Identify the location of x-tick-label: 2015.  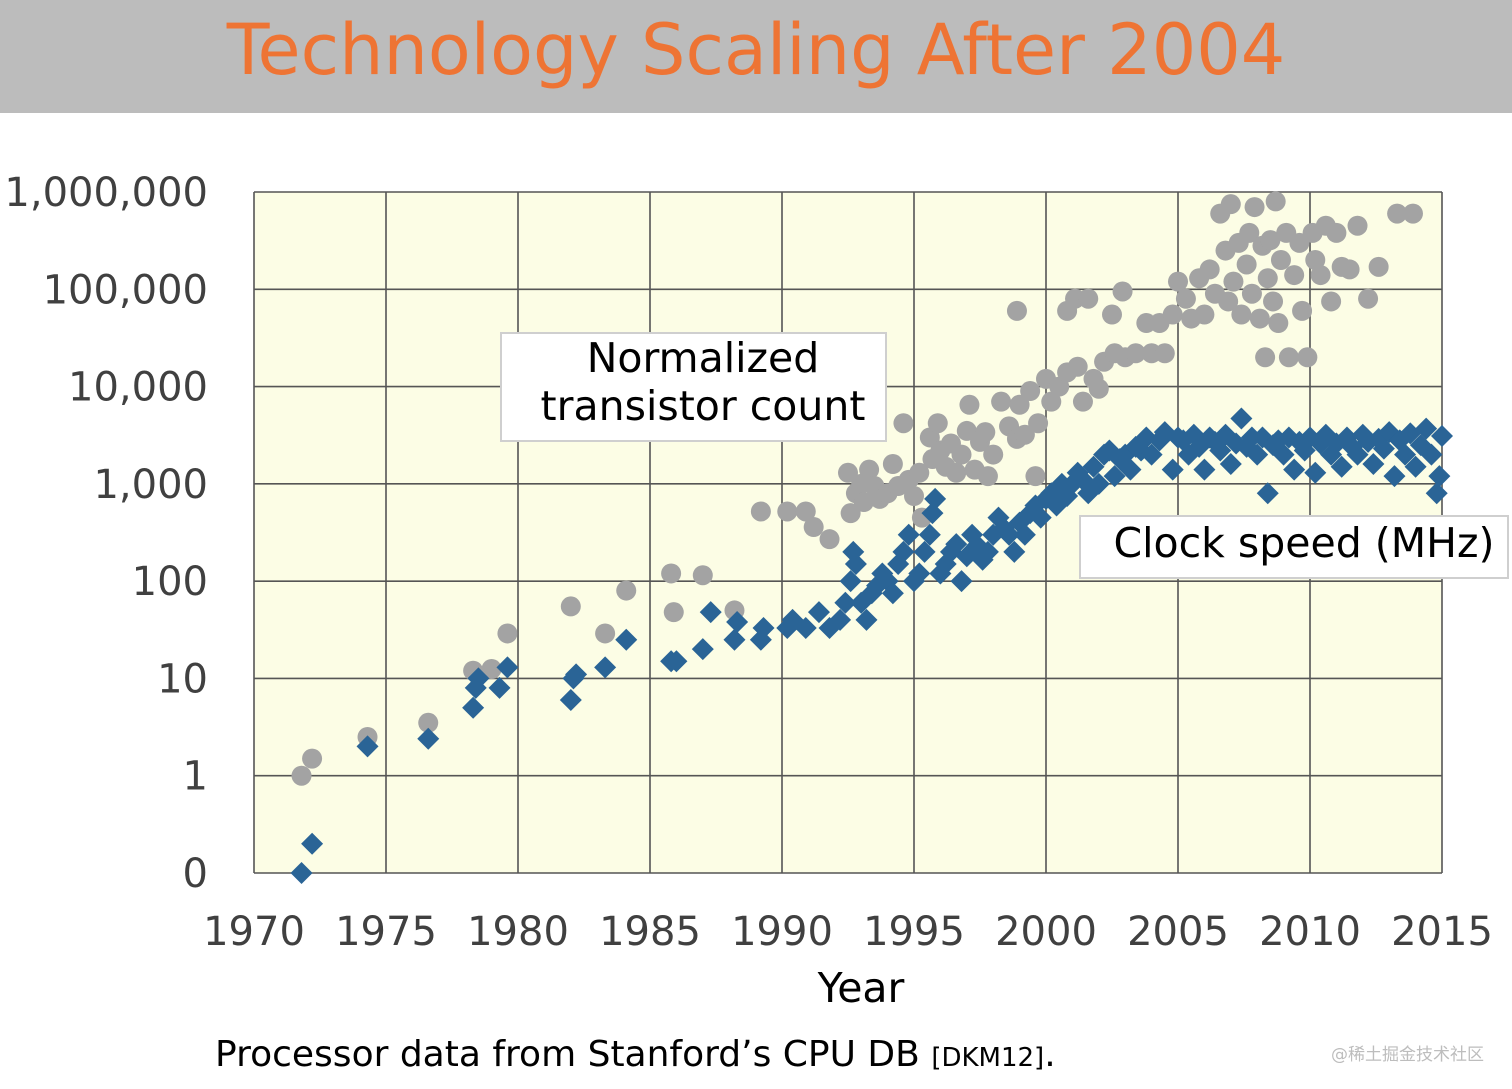
(1442, 932).